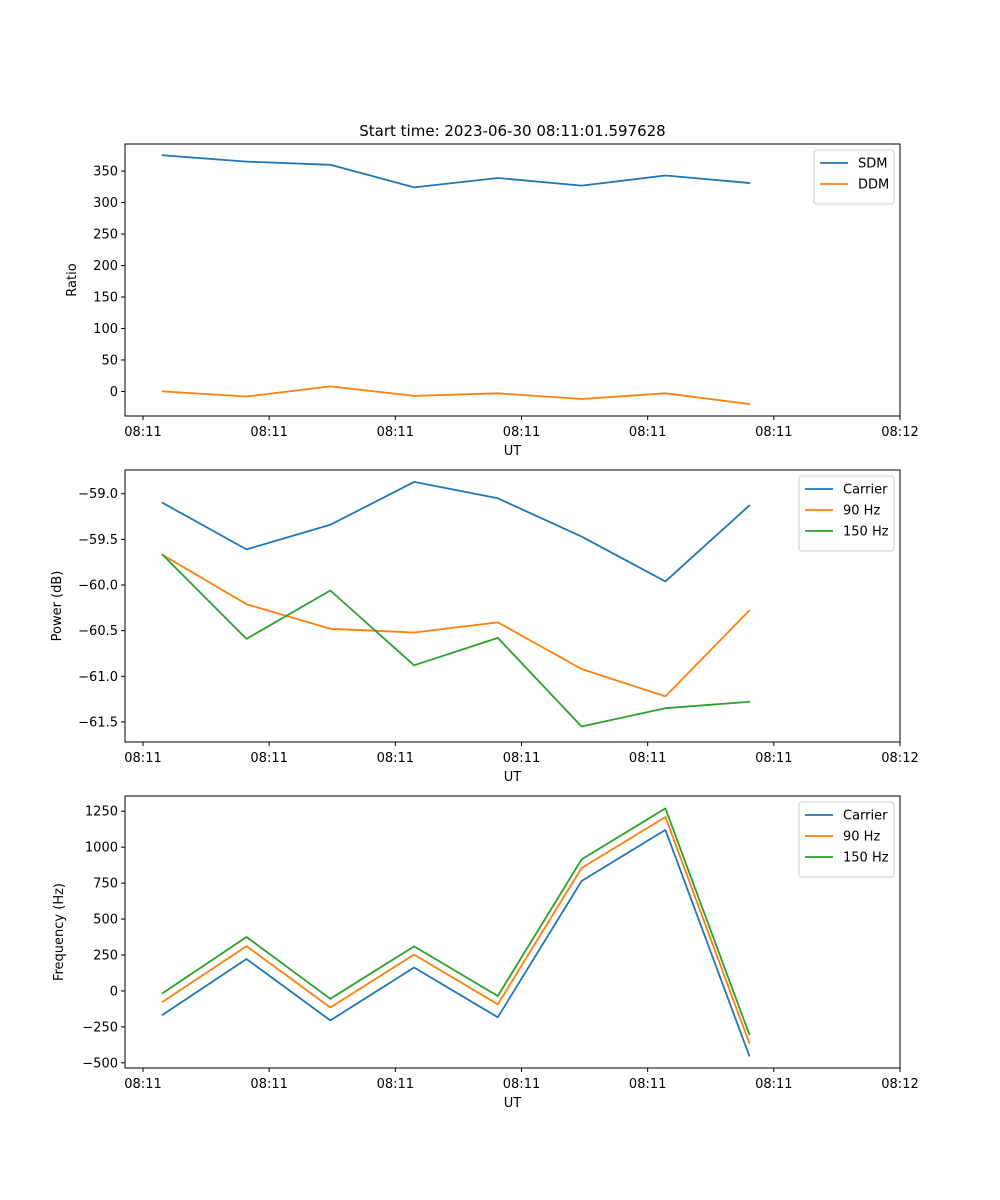 Image resolution: width=1000 pixels, height=1200 pixels. I want to click on y-axis-label: Frequency (Hz), so click(59, 932).